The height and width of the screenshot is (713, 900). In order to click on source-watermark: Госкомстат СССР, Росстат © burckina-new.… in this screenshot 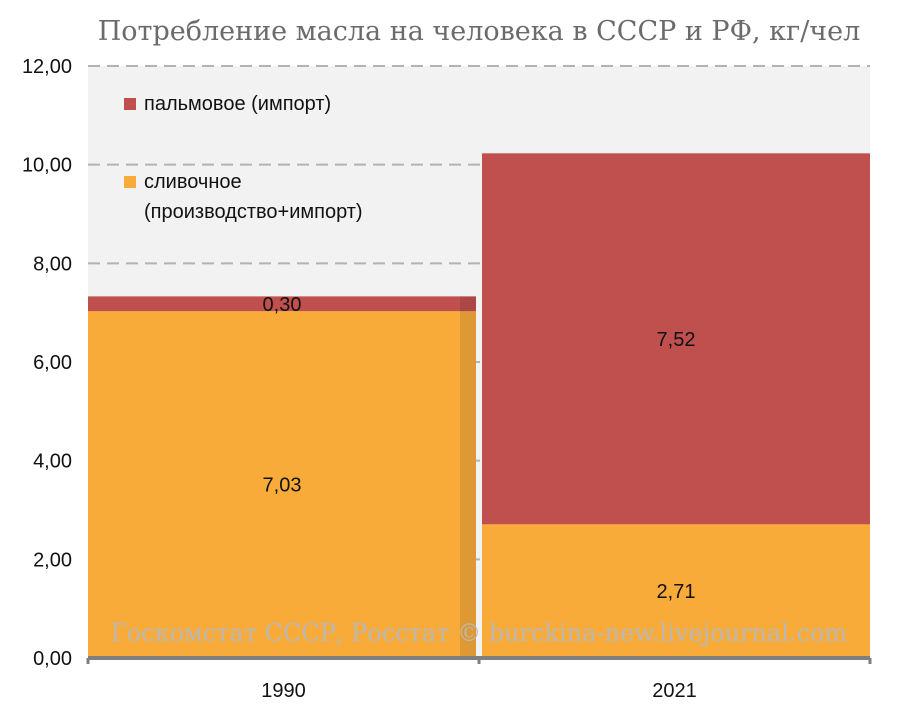, I will do `click(479, 633)`.